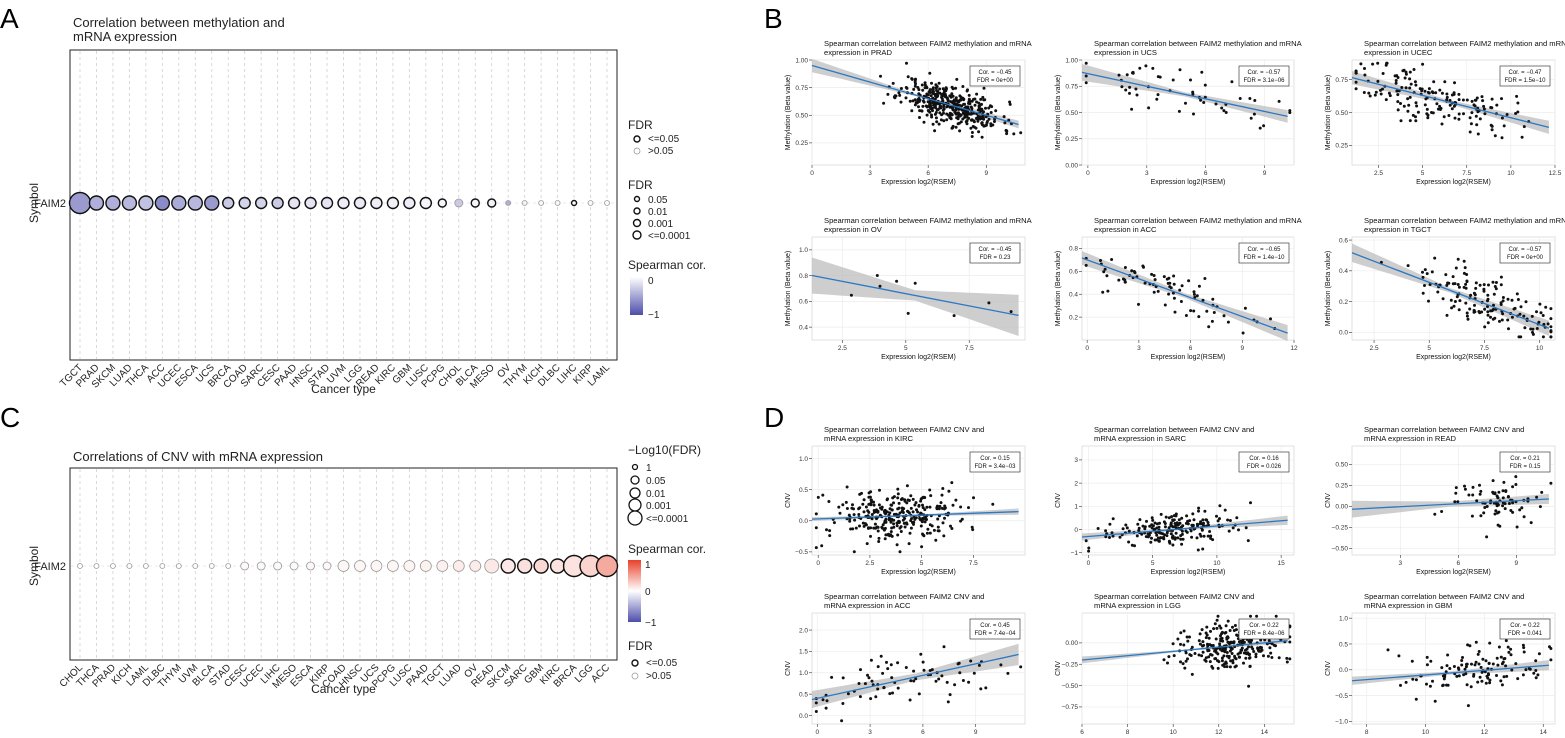  Describe the element at coordinates (995, 467) in the screenshot. I see `stats-fdr: FDR = 3.4e−03` at that location.